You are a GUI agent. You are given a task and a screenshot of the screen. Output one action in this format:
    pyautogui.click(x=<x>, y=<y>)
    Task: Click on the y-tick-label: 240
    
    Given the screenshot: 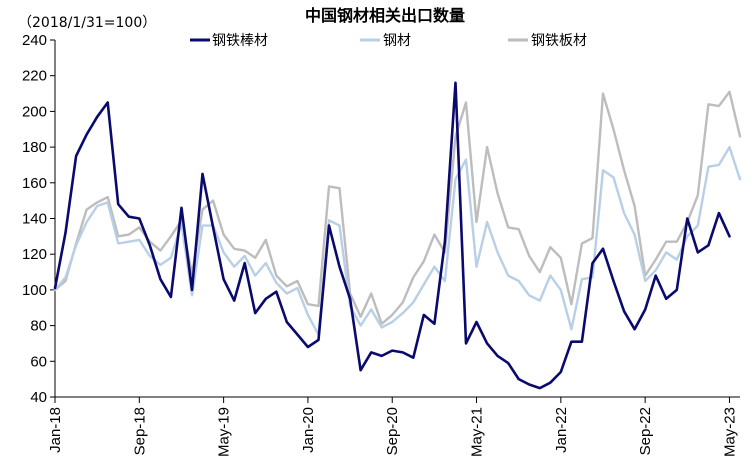 What is the action you would take?
    pyautogui.click(x=34, y=40)
    